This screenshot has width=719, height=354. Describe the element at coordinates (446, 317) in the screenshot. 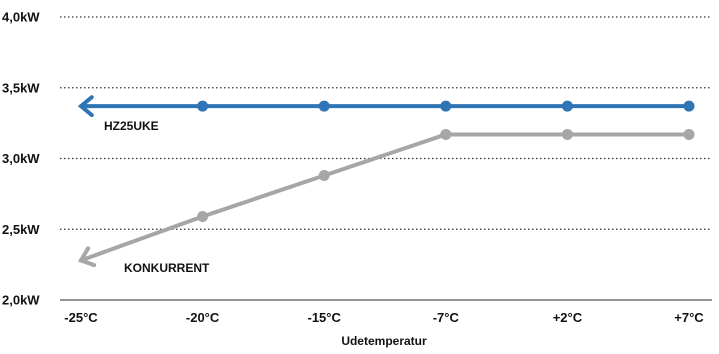

I see `x-tick-label: -7°C` at that location.